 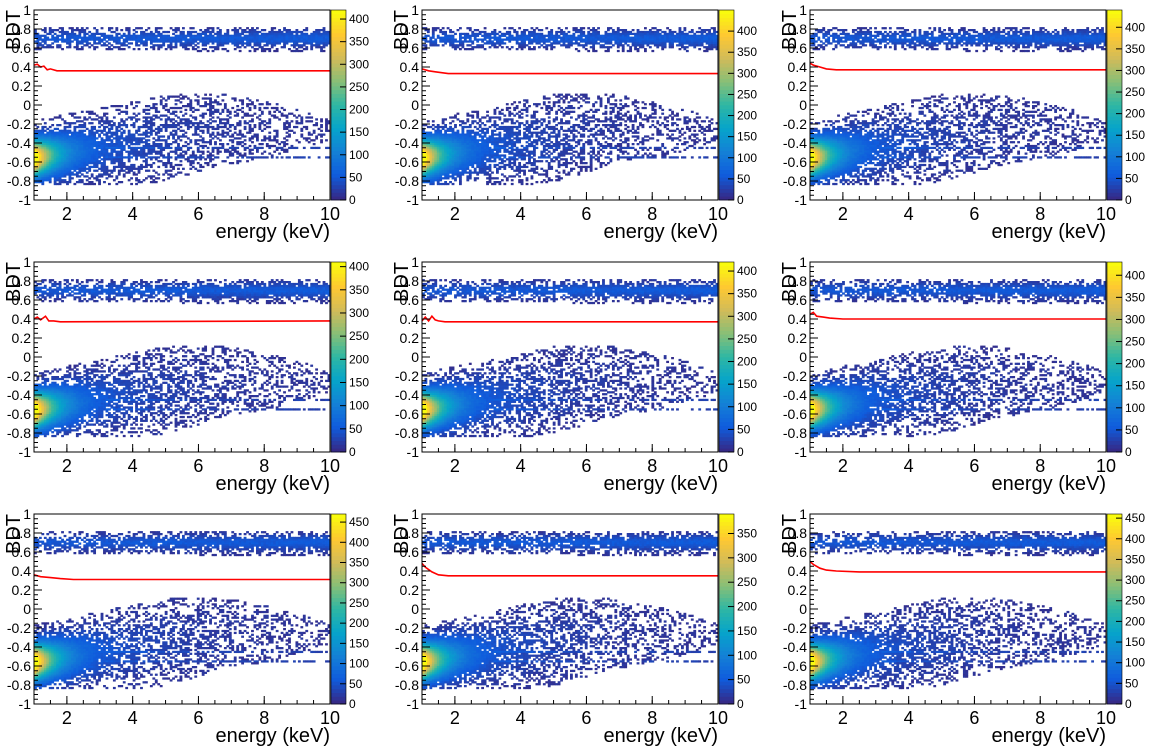 I want to click on x-axis: 2 4 6 8 10, so click(x=186, y=208).